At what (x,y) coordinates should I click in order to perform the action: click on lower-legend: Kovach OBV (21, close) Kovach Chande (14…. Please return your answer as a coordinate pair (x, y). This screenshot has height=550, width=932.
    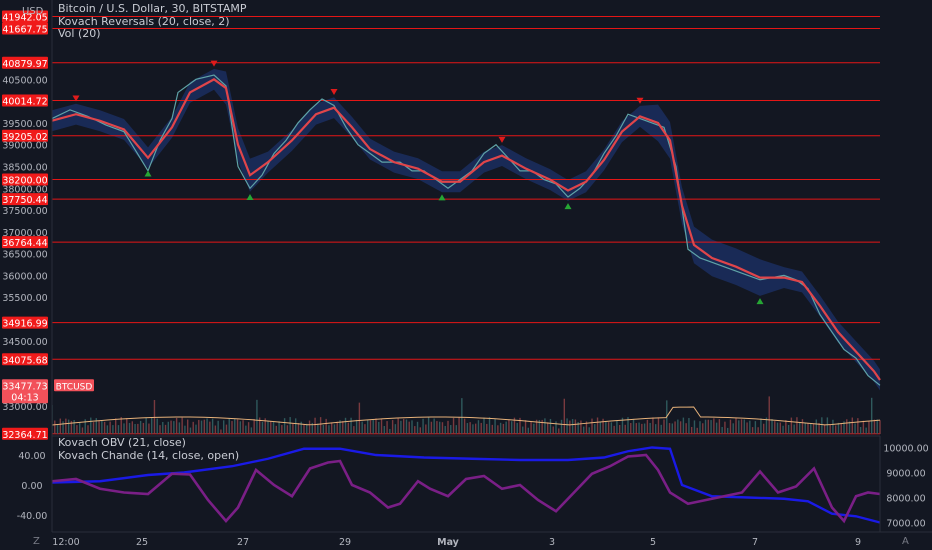
    Looking at the image, I should click on (149, 449).